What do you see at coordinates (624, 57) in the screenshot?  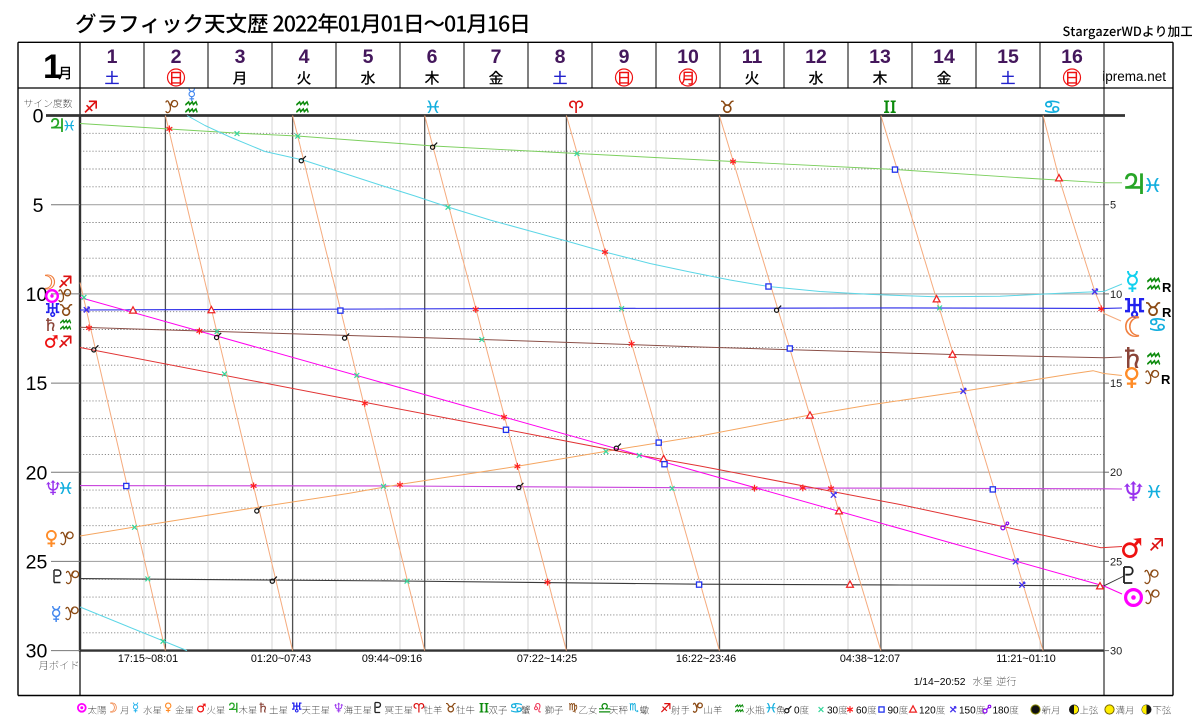 I see `svg-text: 9` at bounding box center [624, 57].